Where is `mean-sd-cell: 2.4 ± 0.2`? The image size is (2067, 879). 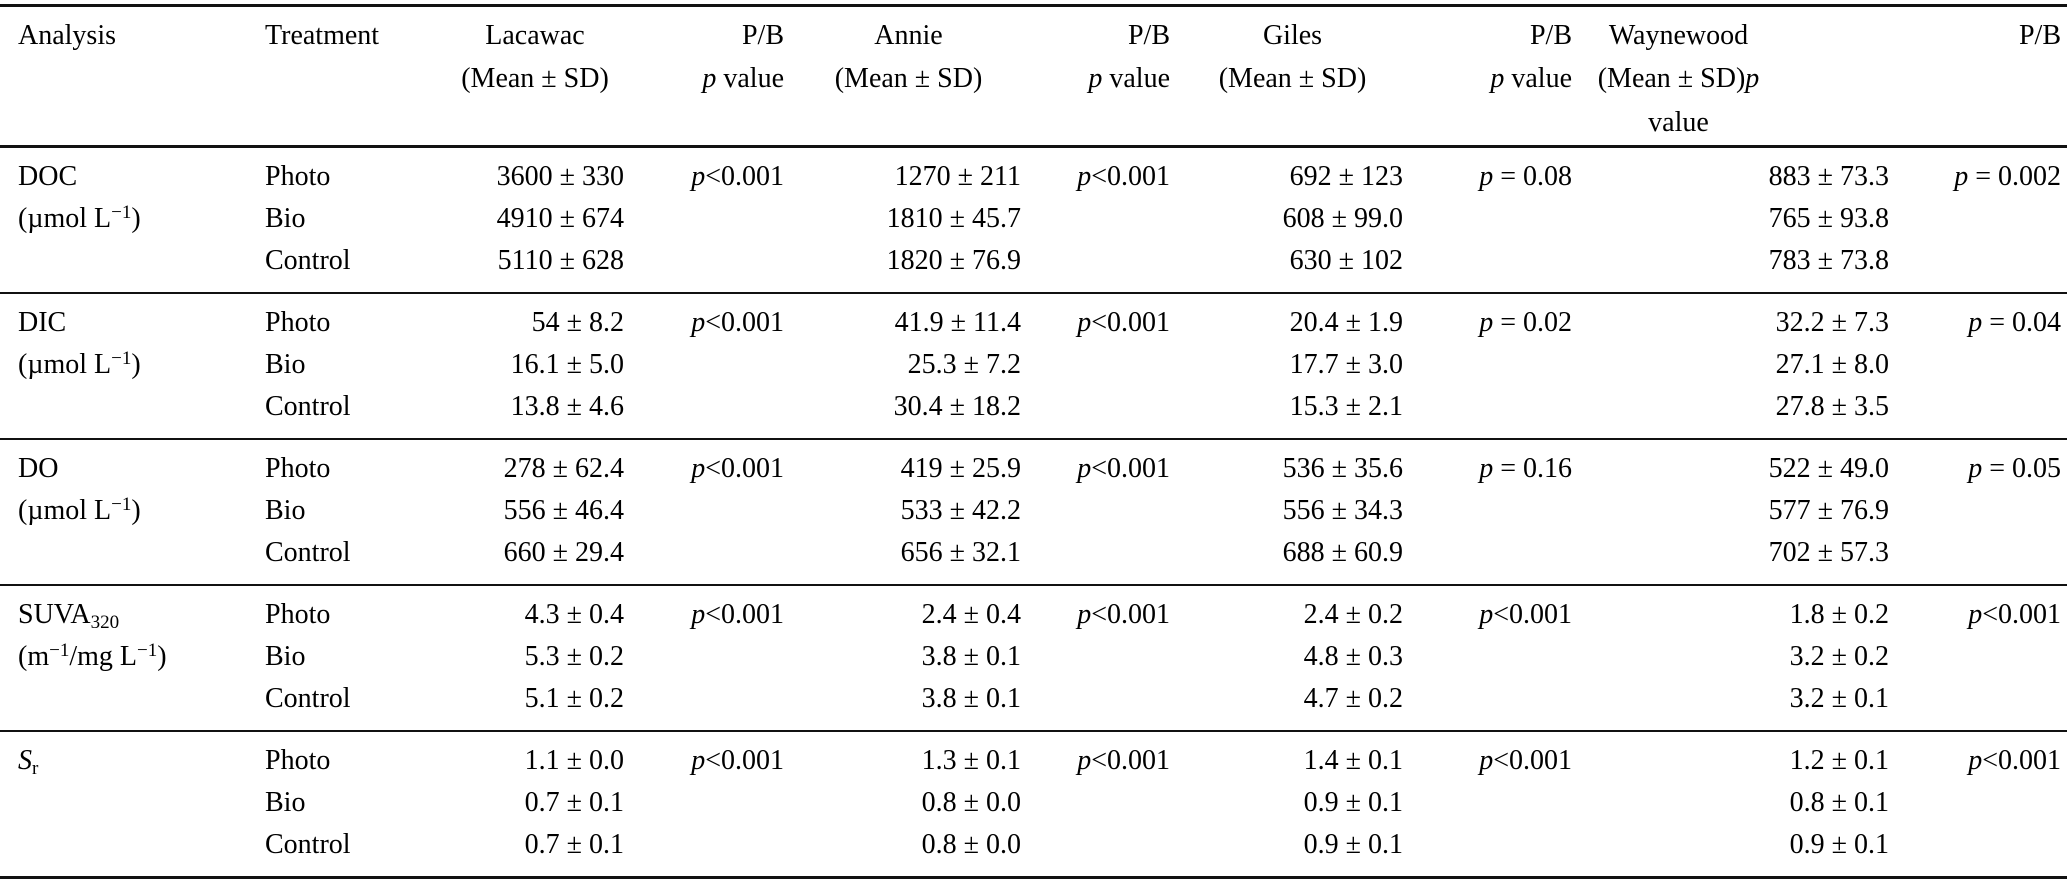 mean-sd-cell: 2.4 ± 0.2 is located at coordinates (1353, 614).